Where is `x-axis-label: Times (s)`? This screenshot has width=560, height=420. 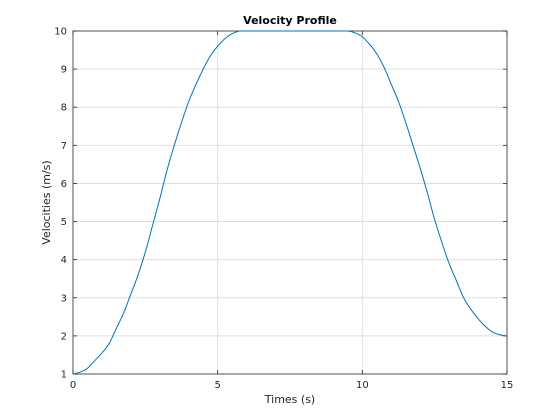 x-axis-label: Times (s) is located at coordinates (289, 399).